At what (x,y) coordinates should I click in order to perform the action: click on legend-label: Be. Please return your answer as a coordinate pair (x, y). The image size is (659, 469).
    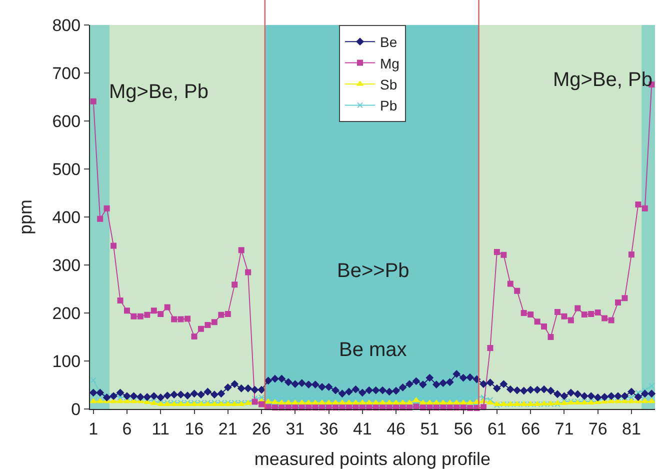
    Looking at the image, I should click on (389, 42).